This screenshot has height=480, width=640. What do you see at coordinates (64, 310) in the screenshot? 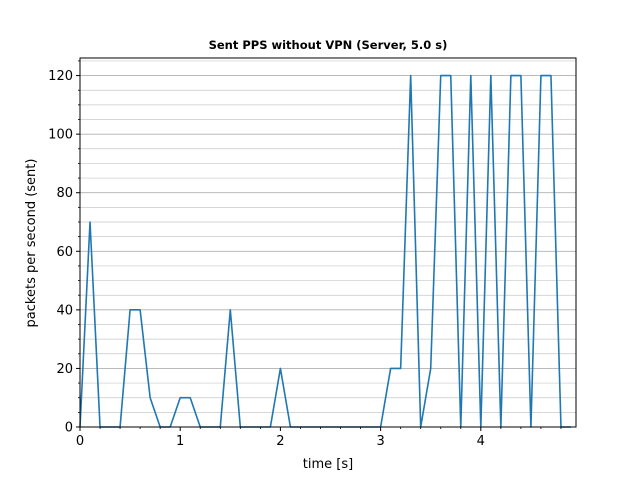
I see `y-tick-label: 40` at bounding box center [64, 310].